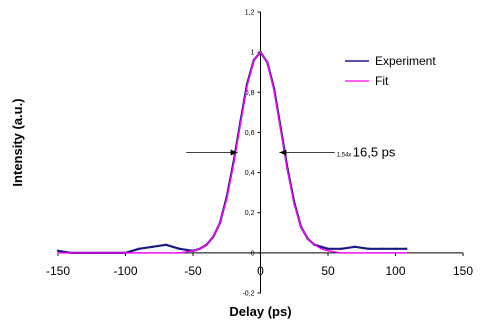 The image size is (482, 325). What do you see at coordinates (260, 271) in the screenshot?
I see `x-tick-label: 0` at bounding box center [260, 271].